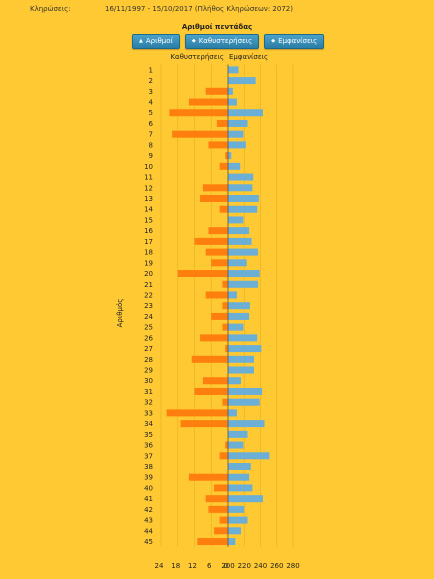 The height and width of the screenshot is (579, 434). I want to click on category-label: 24, so click(148, 317).